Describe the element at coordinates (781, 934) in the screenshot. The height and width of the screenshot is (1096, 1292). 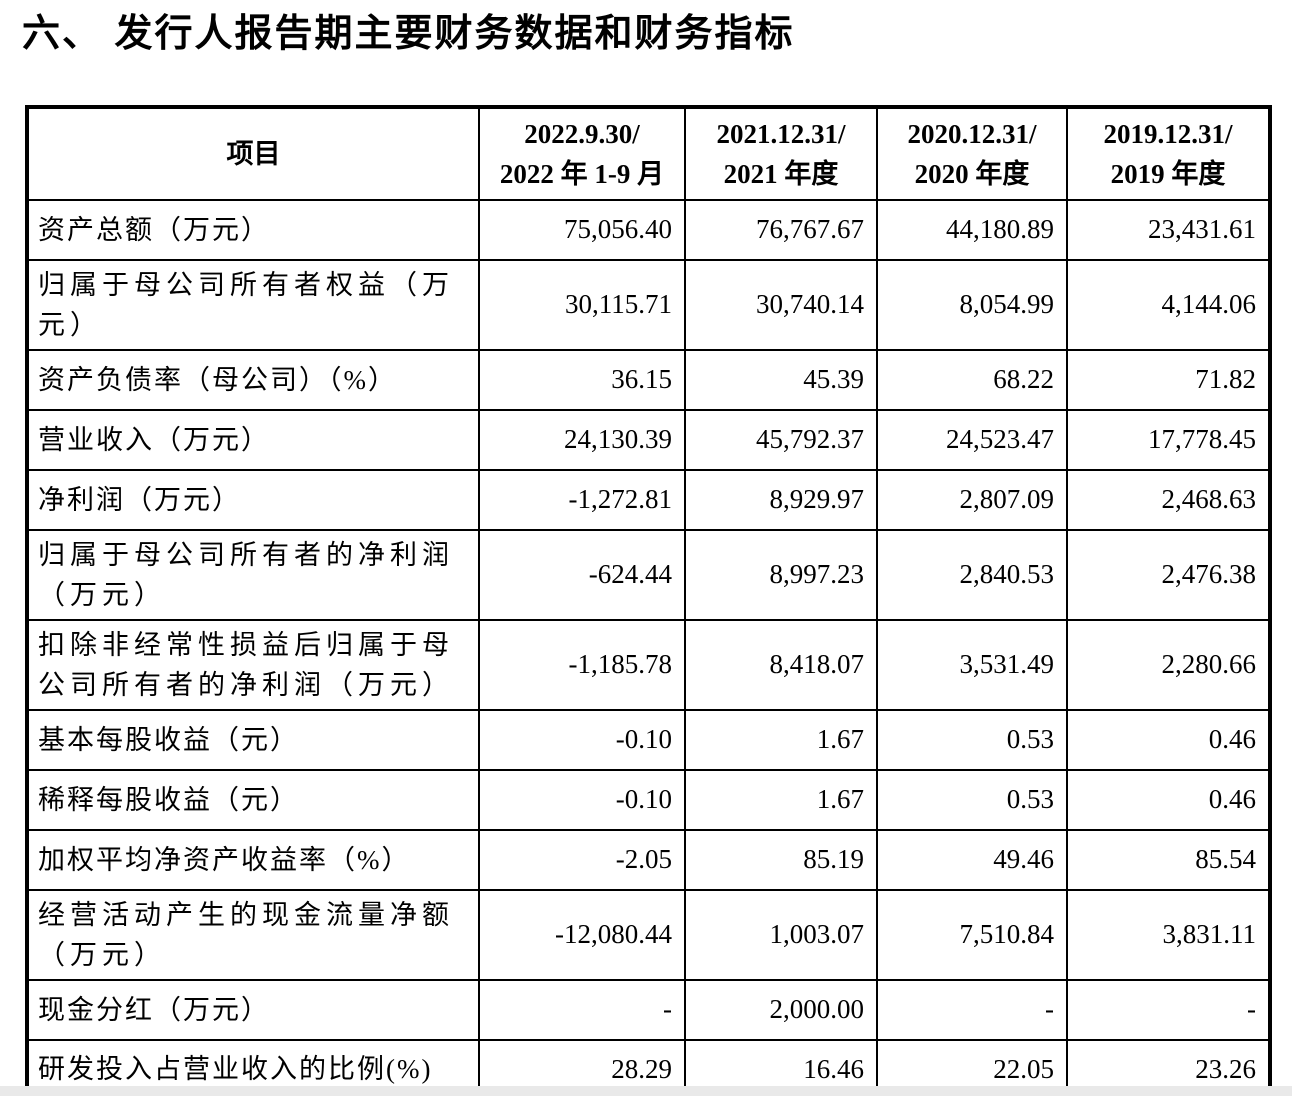
I see `row-value: 1,003.07` at that location.